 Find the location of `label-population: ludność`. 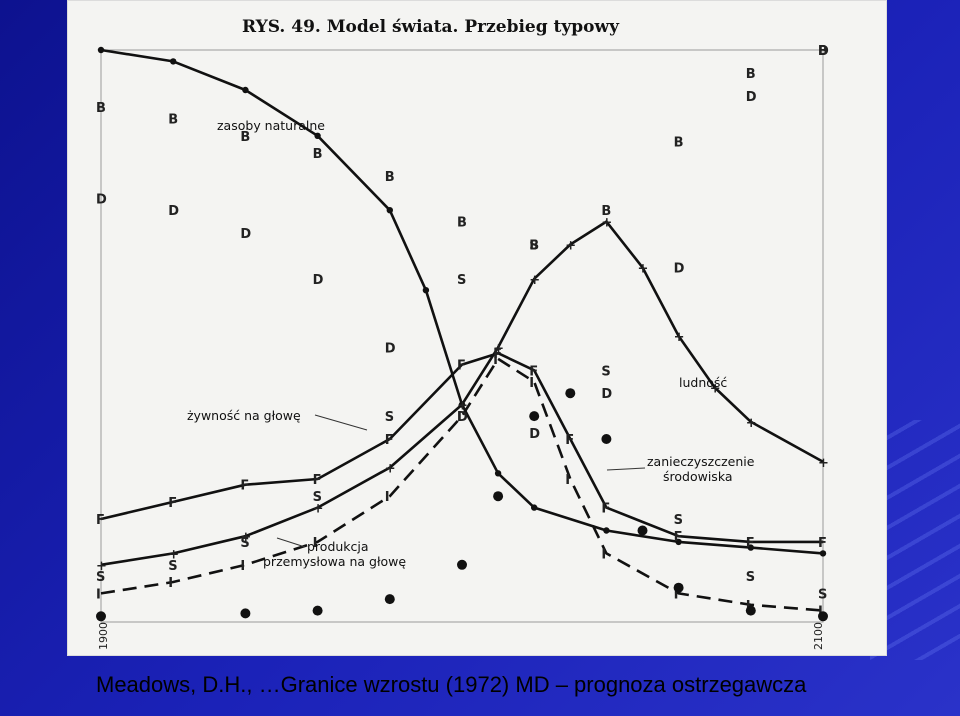

label-population: ludność is located at coordinates (703, 382).